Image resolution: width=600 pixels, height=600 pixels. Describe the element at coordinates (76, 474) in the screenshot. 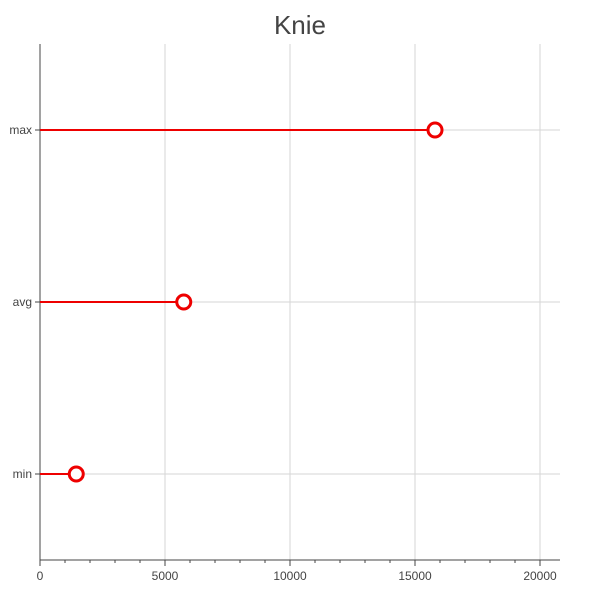

I see `lollipop-marker-min` at that location.